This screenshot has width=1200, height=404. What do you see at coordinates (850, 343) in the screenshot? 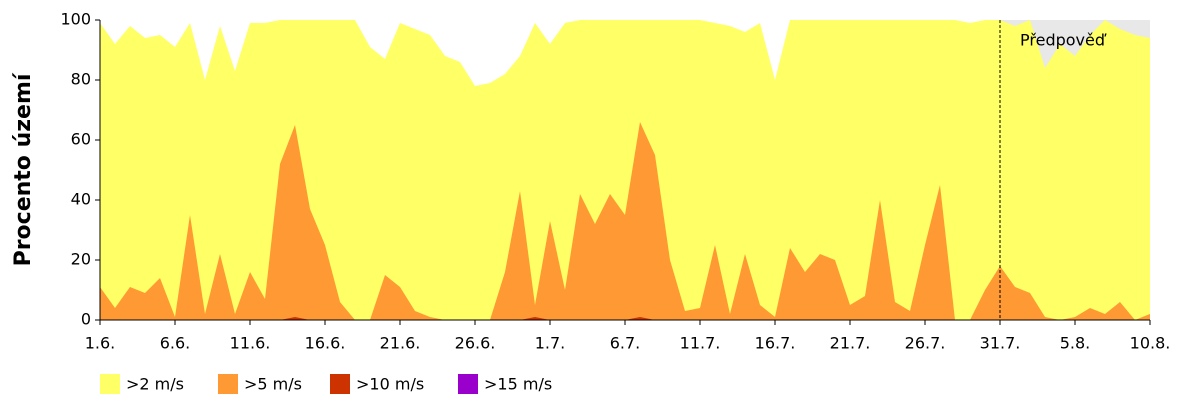
I see `x-tick-label: 21.7.` at bounding box center [850, 343].